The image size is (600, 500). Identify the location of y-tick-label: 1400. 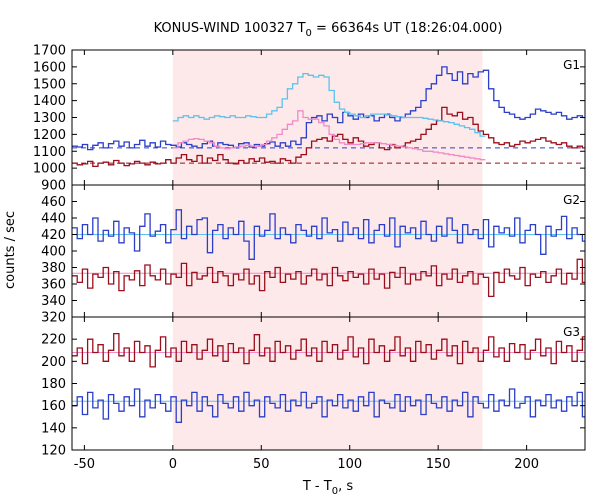
(49, 101).